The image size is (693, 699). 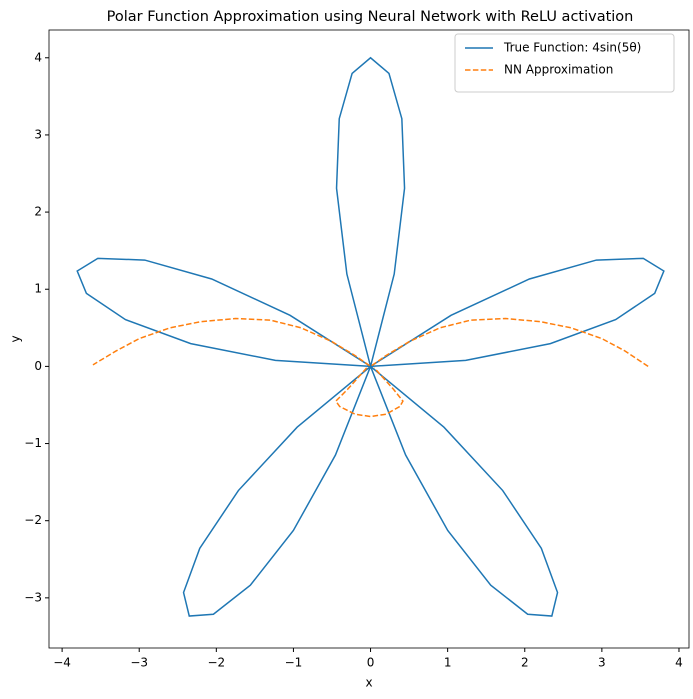 I want to click on y-tick-label: 4, so click(x=38, y=57).